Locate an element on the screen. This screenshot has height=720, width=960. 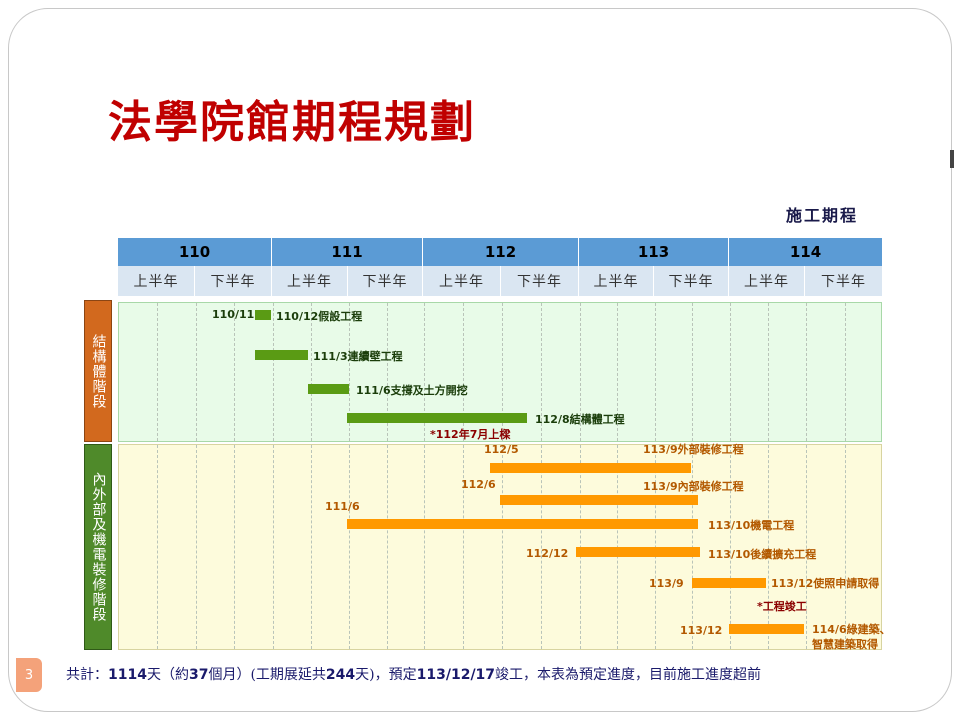
task-start-label: 112/6 is located at coordinates (478, 484).